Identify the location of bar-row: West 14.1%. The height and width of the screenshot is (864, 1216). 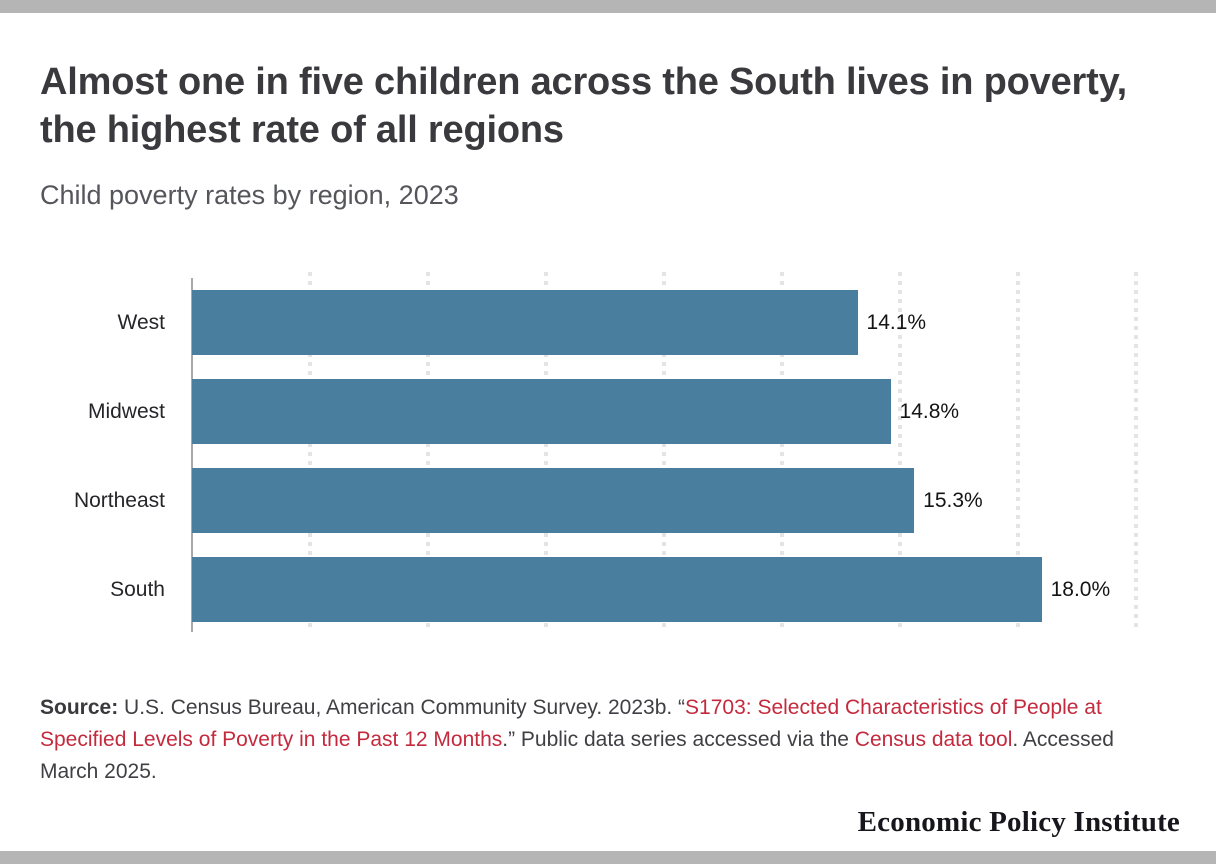
(608, 334).